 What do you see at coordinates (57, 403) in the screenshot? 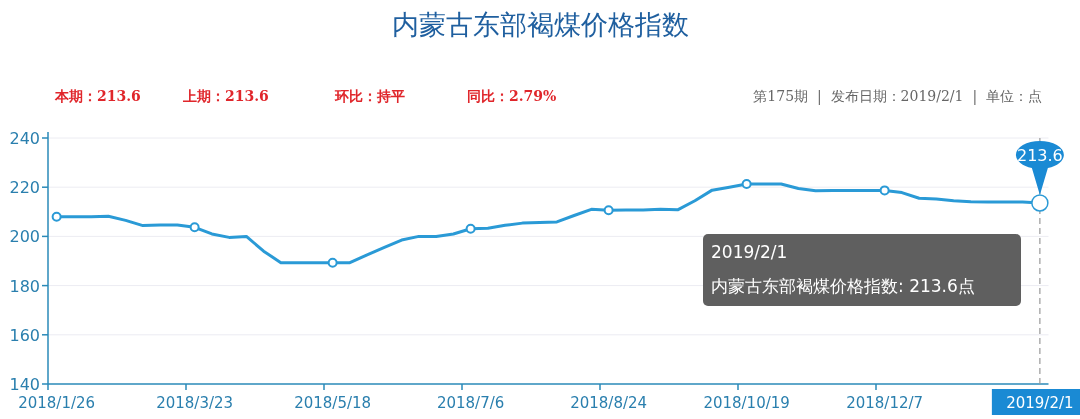
I see `x-tick-label: 2018/1/26` at bounding box center [57, 403].